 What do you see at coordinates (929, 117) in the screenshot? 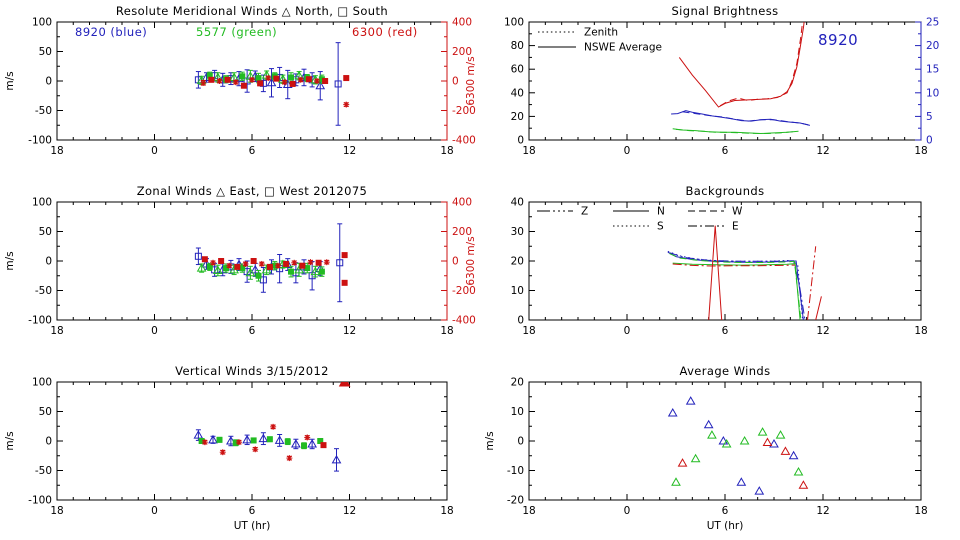
I see `svg-text: 5` at bounding box center [929, 117].